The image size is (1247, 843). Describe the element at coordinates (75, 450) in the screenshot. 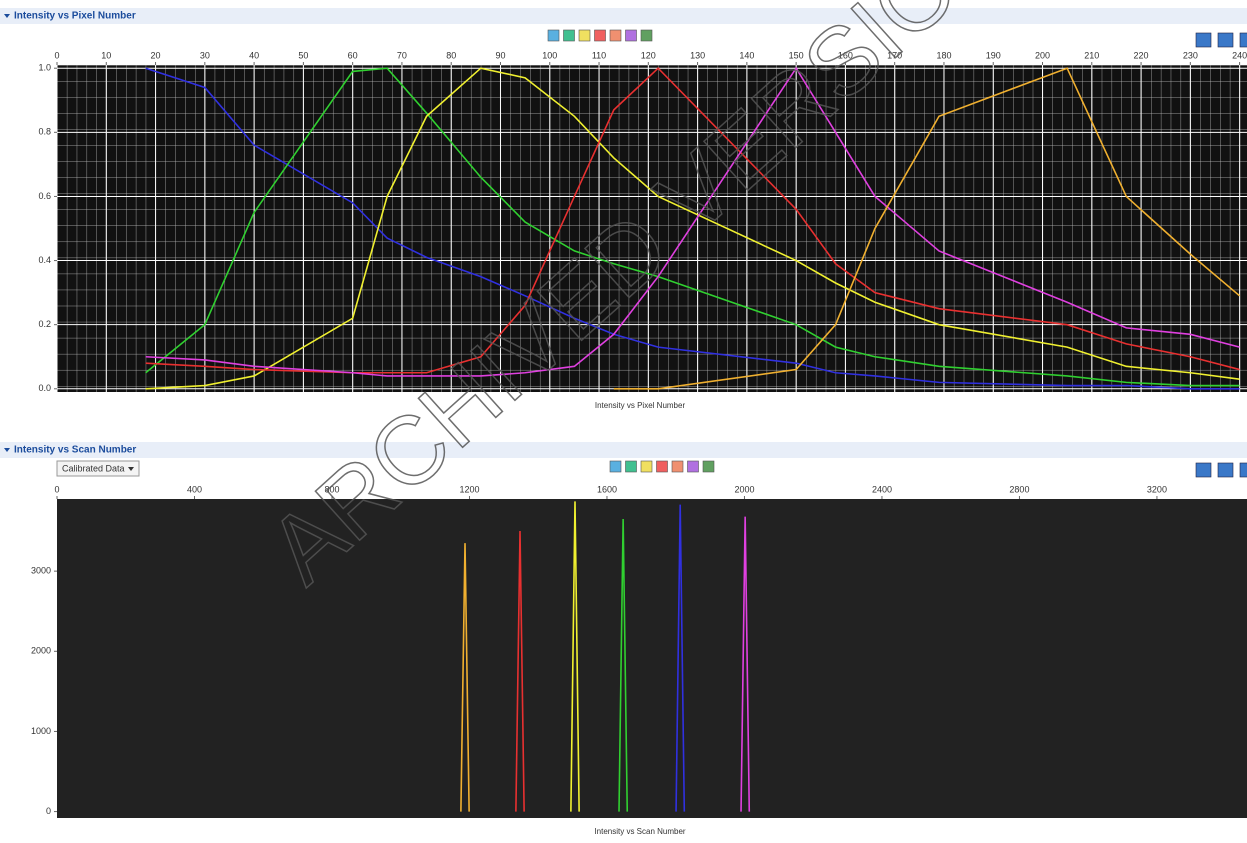

I see `panel-title: Intensity vs Scan Number` at that location.